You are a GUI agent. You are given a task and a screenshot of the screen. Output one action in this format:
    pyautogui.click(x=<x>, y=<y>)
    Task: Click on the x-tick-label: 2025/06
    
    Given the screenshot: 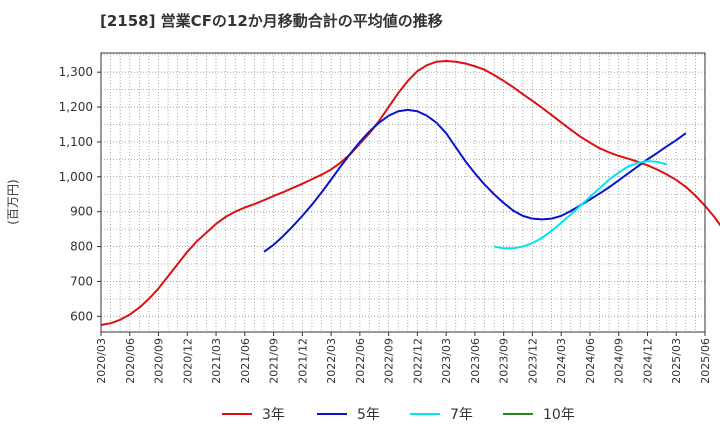 What is the action you would take?
    pyautogui.click(x=705, y=361)
    